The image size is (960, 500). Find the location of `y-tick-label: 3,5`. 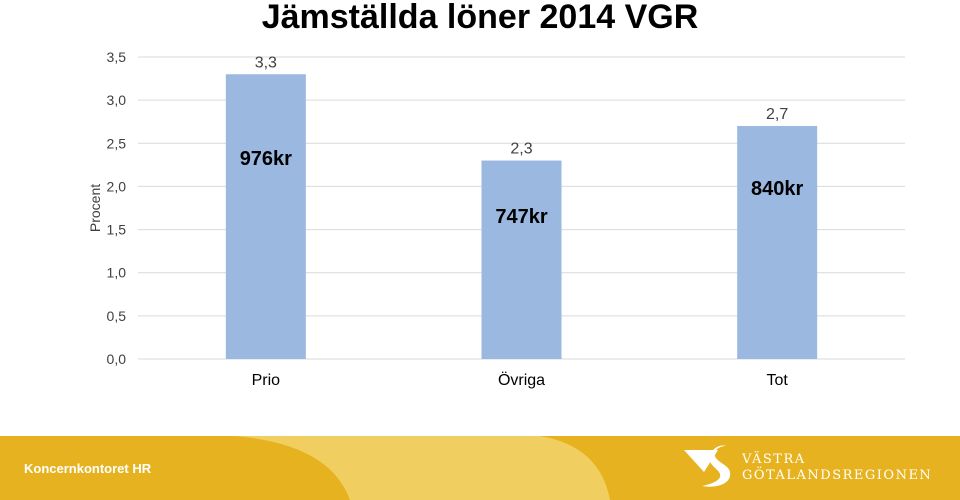

y-tick-label: 3,5 is located at coordinates (117, 57).